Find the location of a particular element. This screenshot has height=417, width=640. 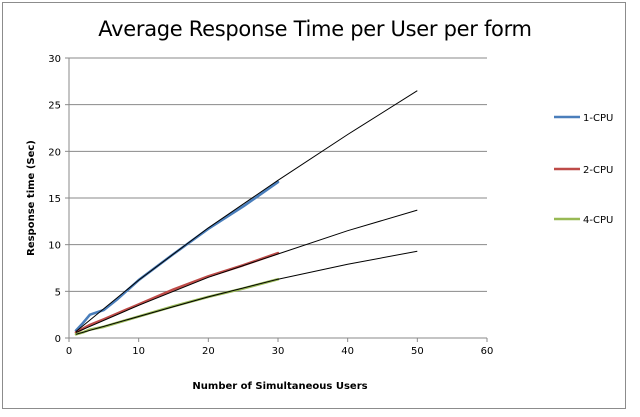

chart-title: Average Response Time per User per form is located at coordinates (315, 29).